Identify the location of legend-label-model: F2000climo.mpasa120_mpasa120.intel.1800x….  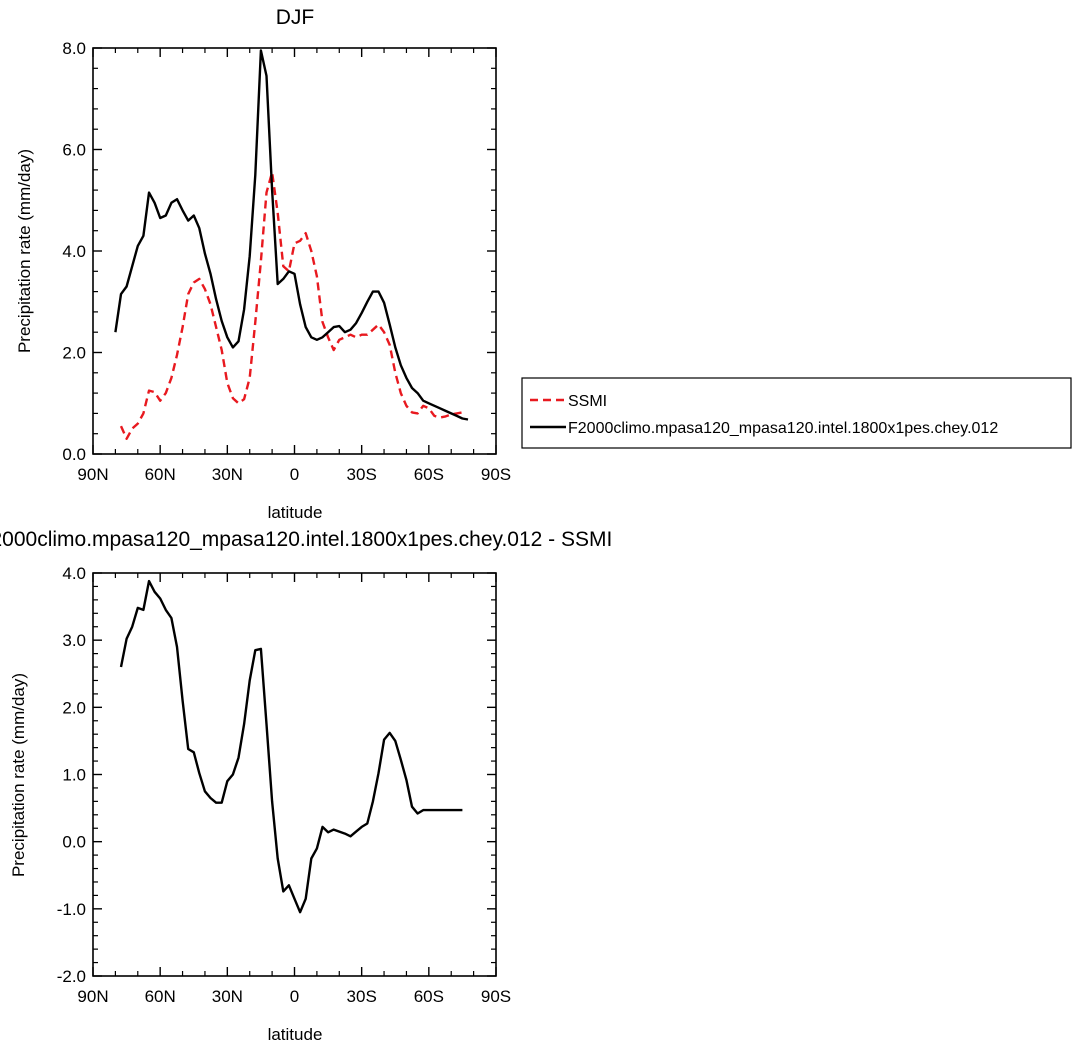
(783, 428).